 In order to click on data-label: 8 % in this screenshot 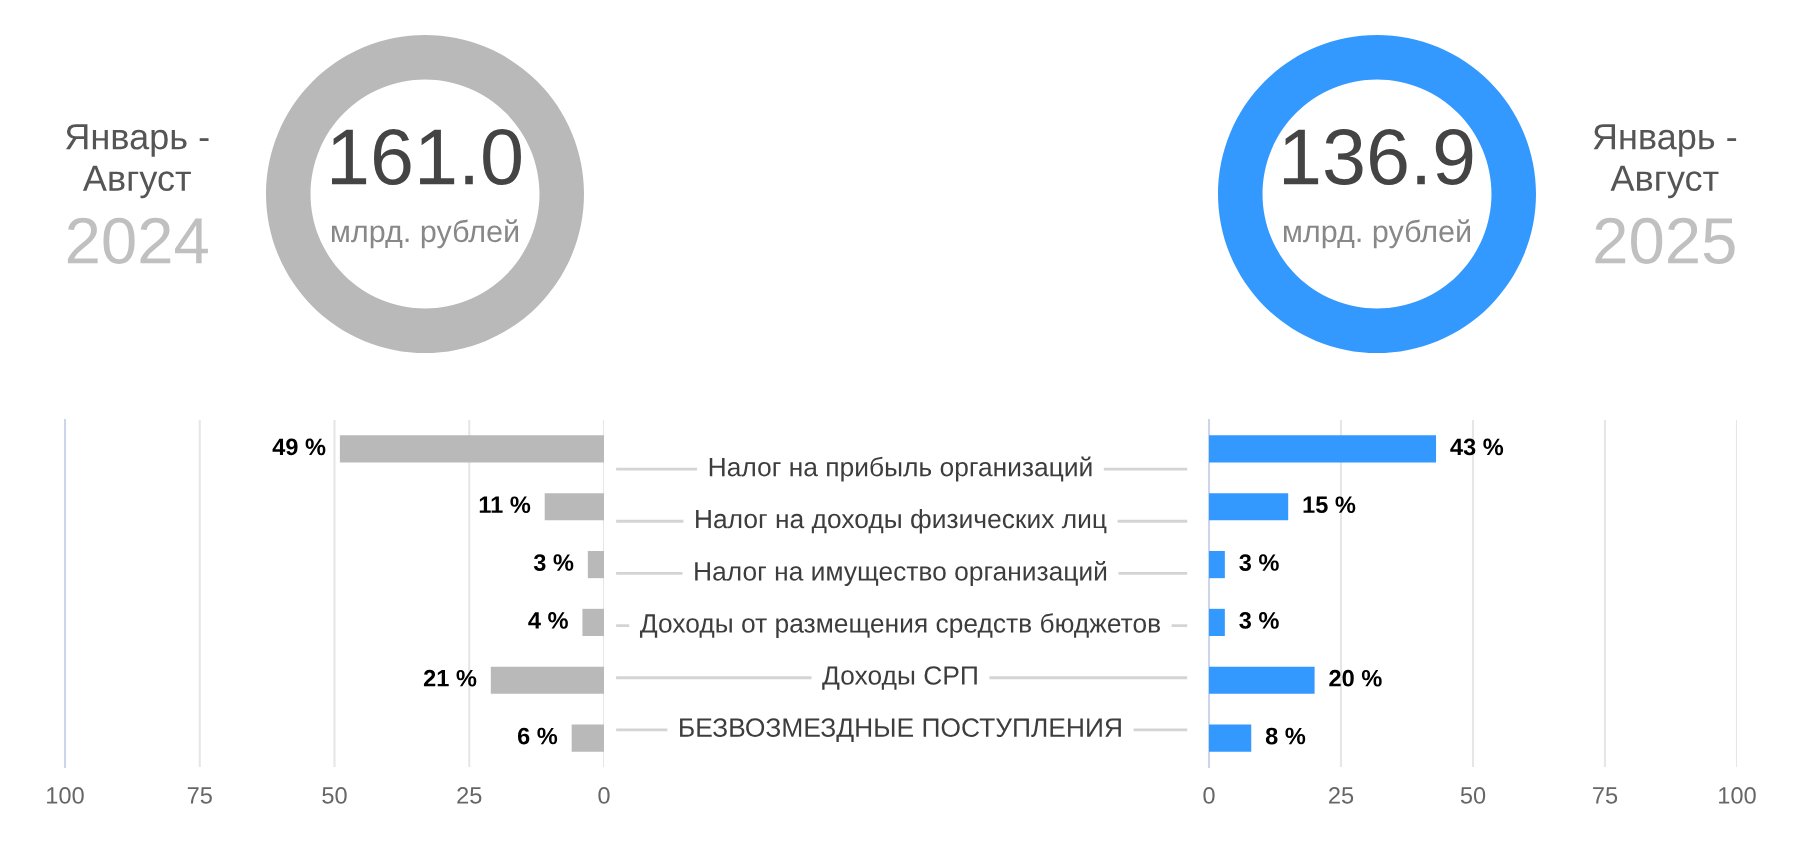, I will do `click(1285, 736)`.